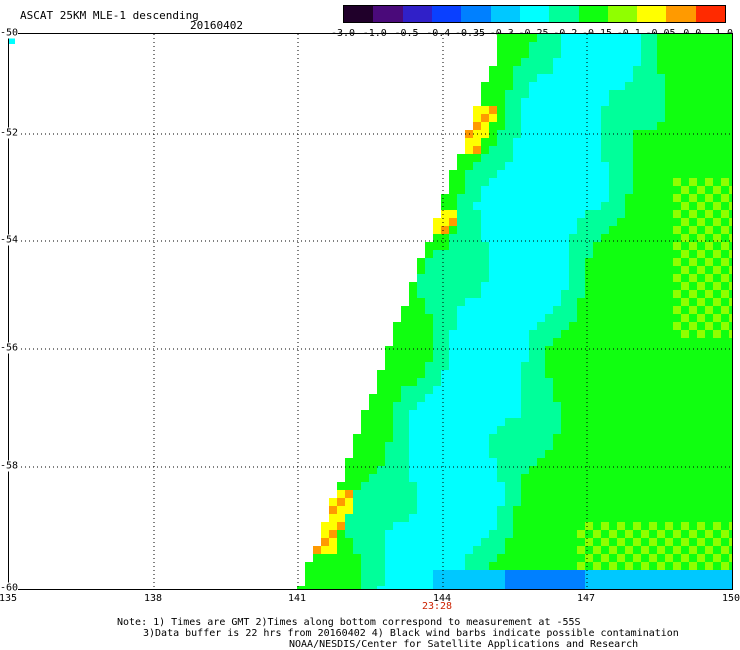  What do you see at coordinates (297, 598) in the screenshot?
I see `longitude-label: 141` at bounding box center [297, 598].